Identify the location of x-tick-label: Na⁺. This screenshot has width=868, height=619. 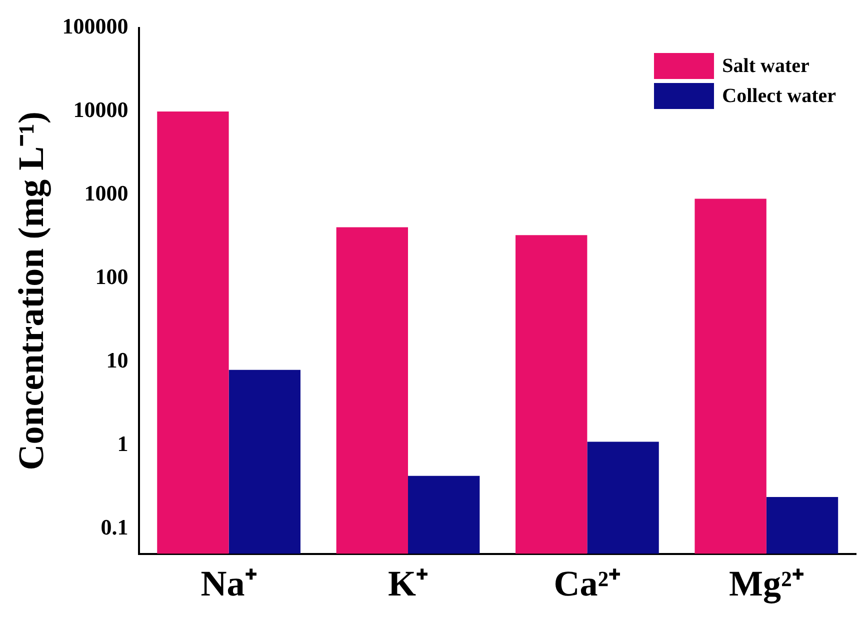
(228, 584).